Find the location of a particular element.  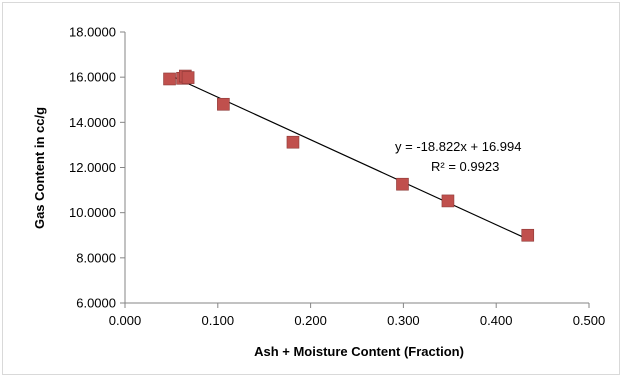

y-tick-label: 16.0000 is located at coordinates (92, 77).